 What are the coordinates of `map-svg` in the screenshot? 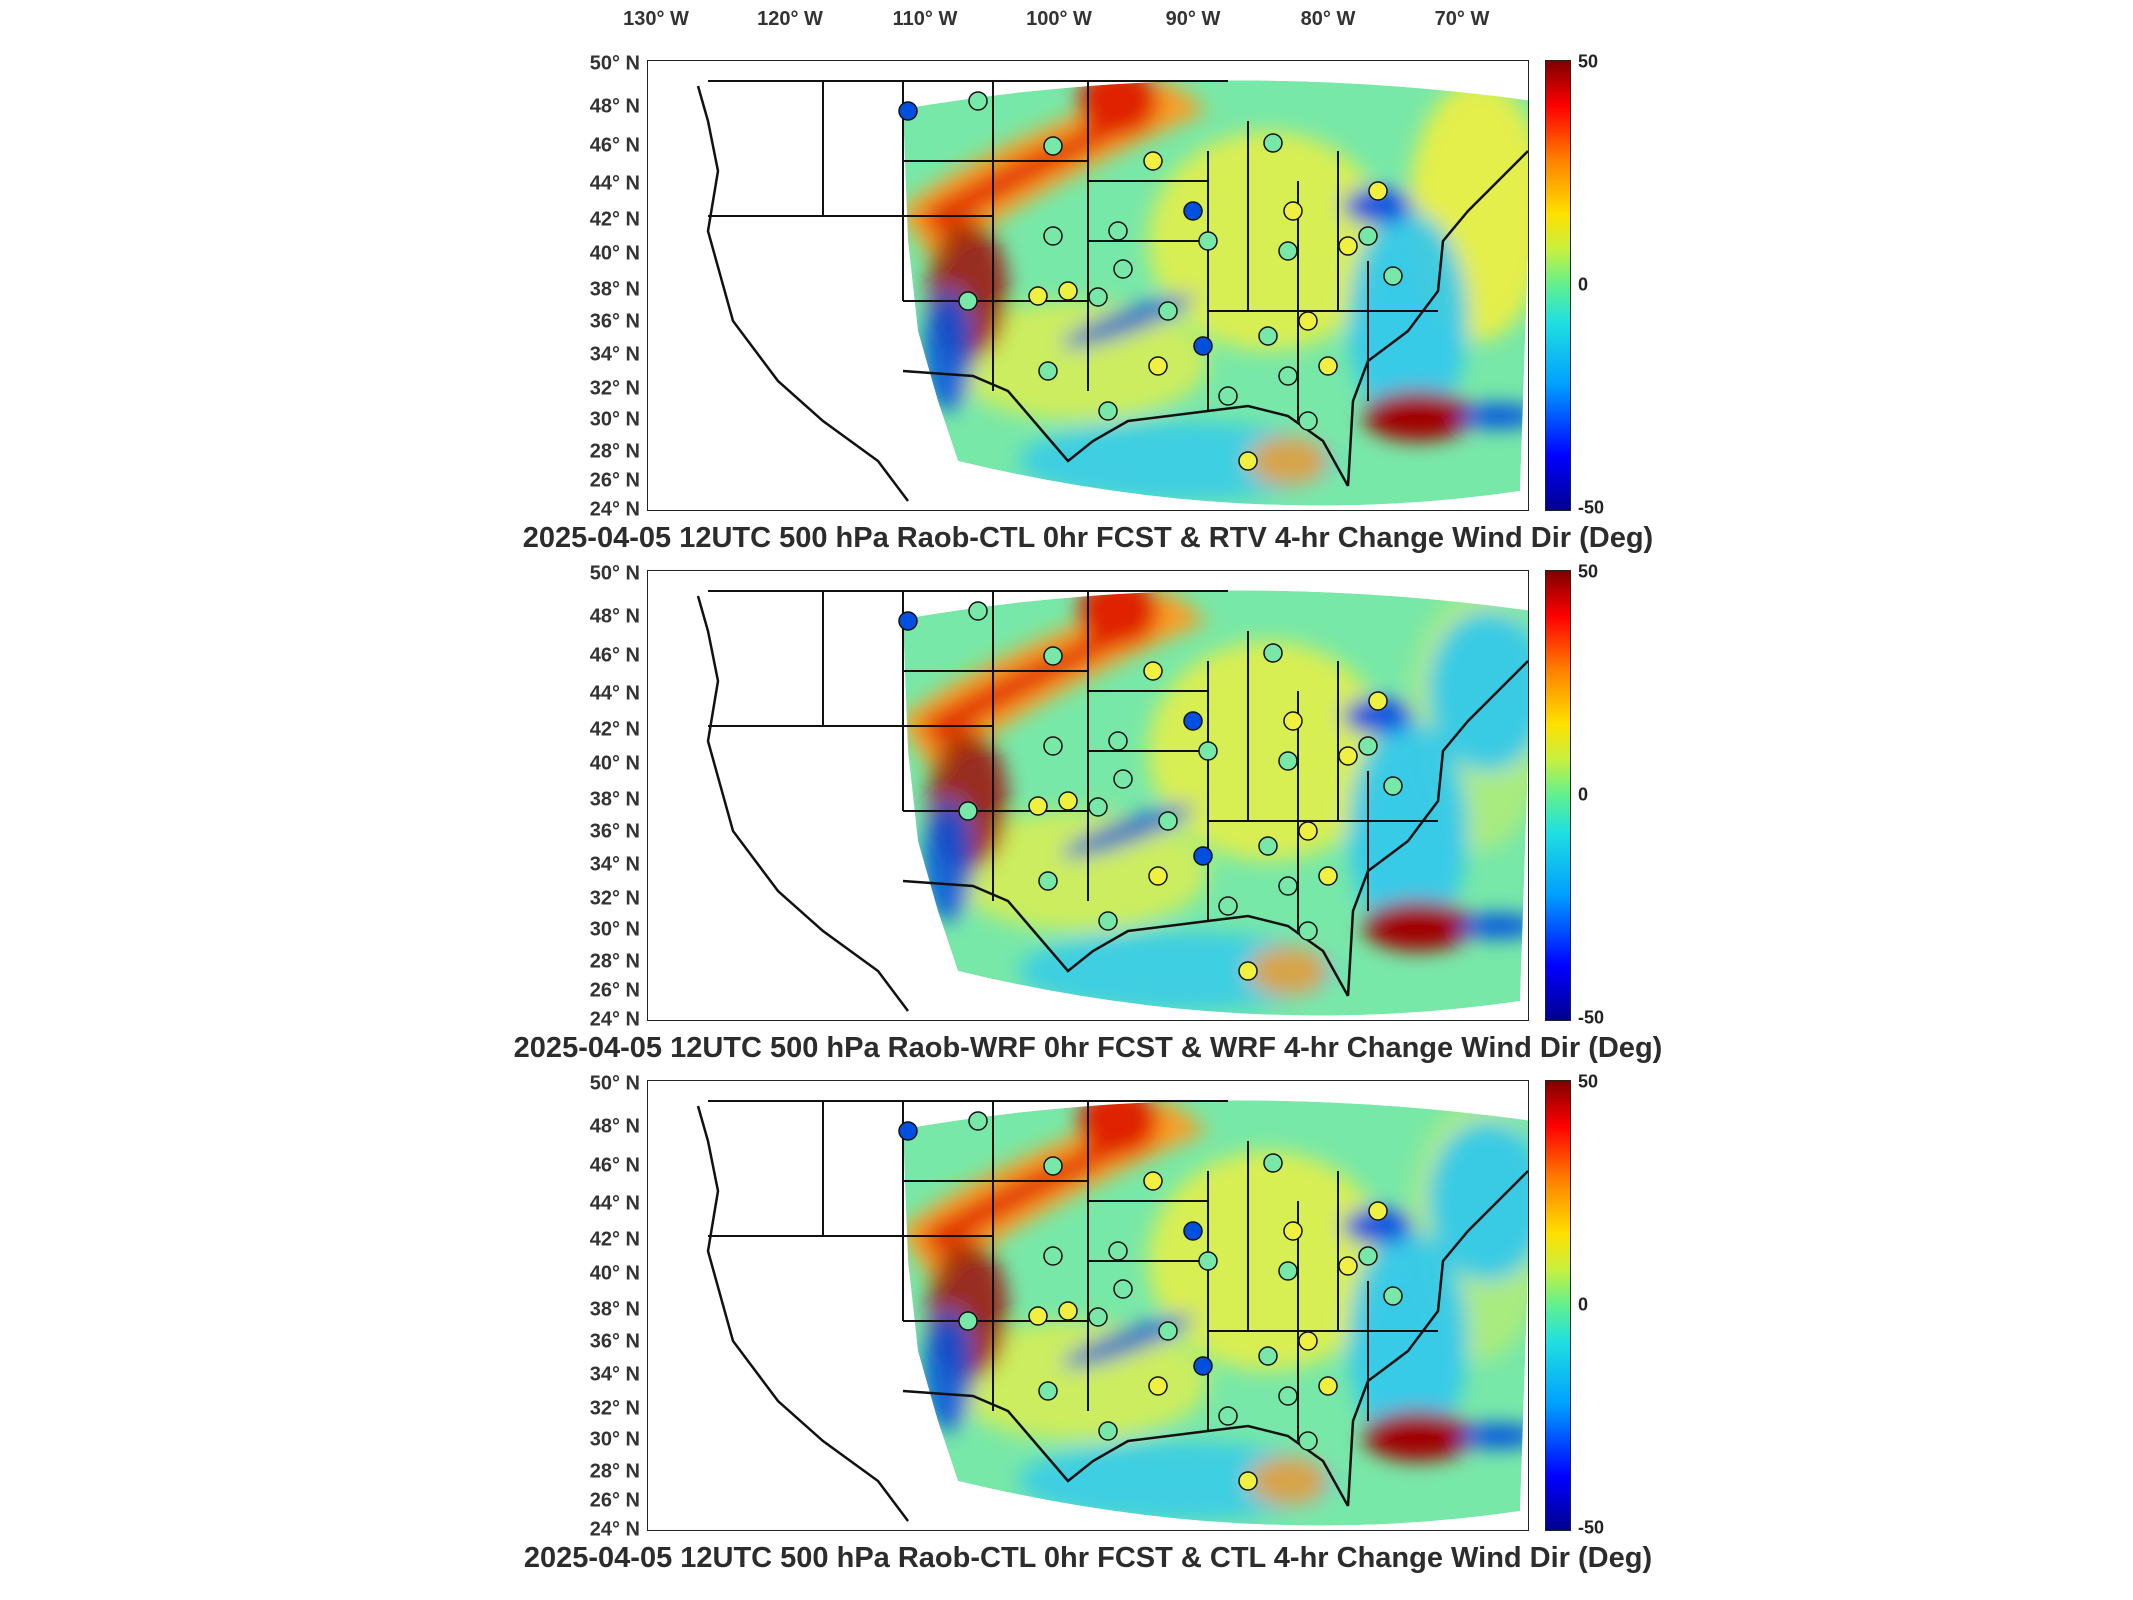 It's located at (1112, 803).